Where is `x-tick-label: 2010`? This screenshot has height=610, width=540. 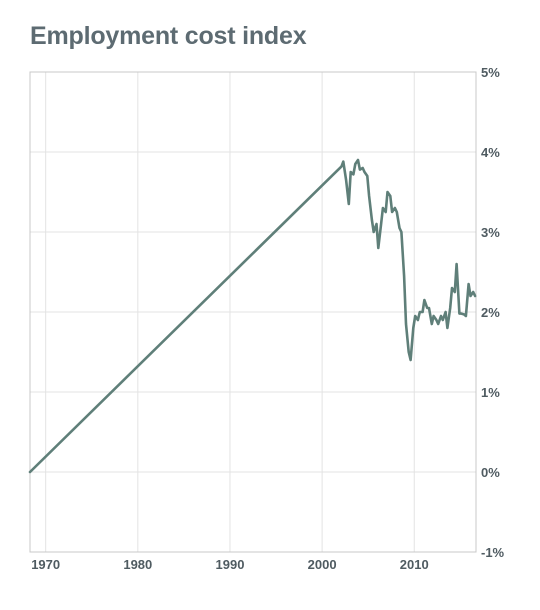 x-tick-label: 2010 is located at coordinates (414, 564).